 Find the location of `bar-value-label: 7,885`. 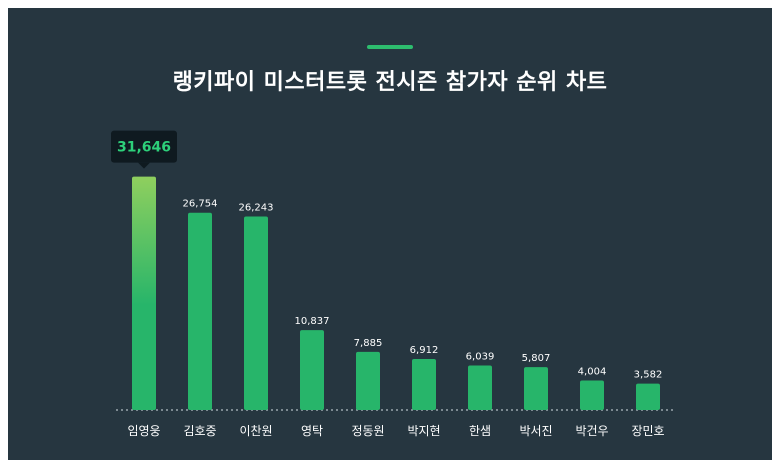

bar-value-label: 7,885 is located at coordinates (368, 343).